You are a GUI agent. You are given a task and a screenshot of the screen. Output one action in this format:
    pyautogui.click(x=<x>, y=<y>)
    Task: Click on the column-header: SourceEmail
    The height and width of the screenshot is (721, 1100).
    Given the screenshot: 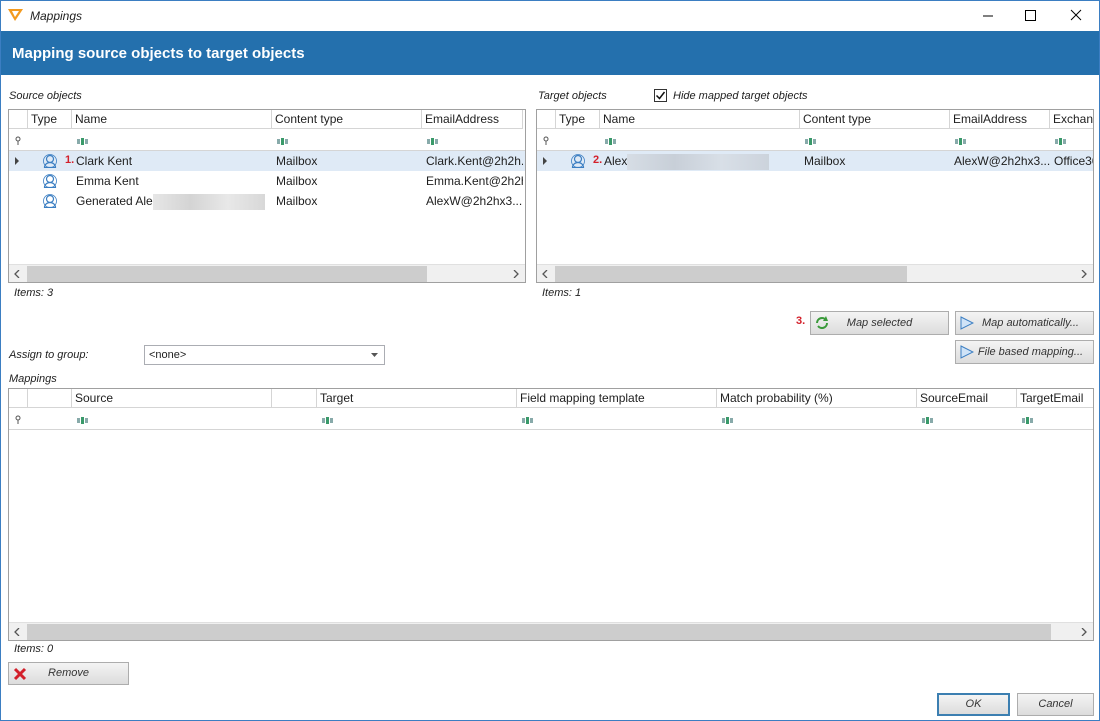 What is the action you would take?
    pyautogui.click(x=967, y=398)
    